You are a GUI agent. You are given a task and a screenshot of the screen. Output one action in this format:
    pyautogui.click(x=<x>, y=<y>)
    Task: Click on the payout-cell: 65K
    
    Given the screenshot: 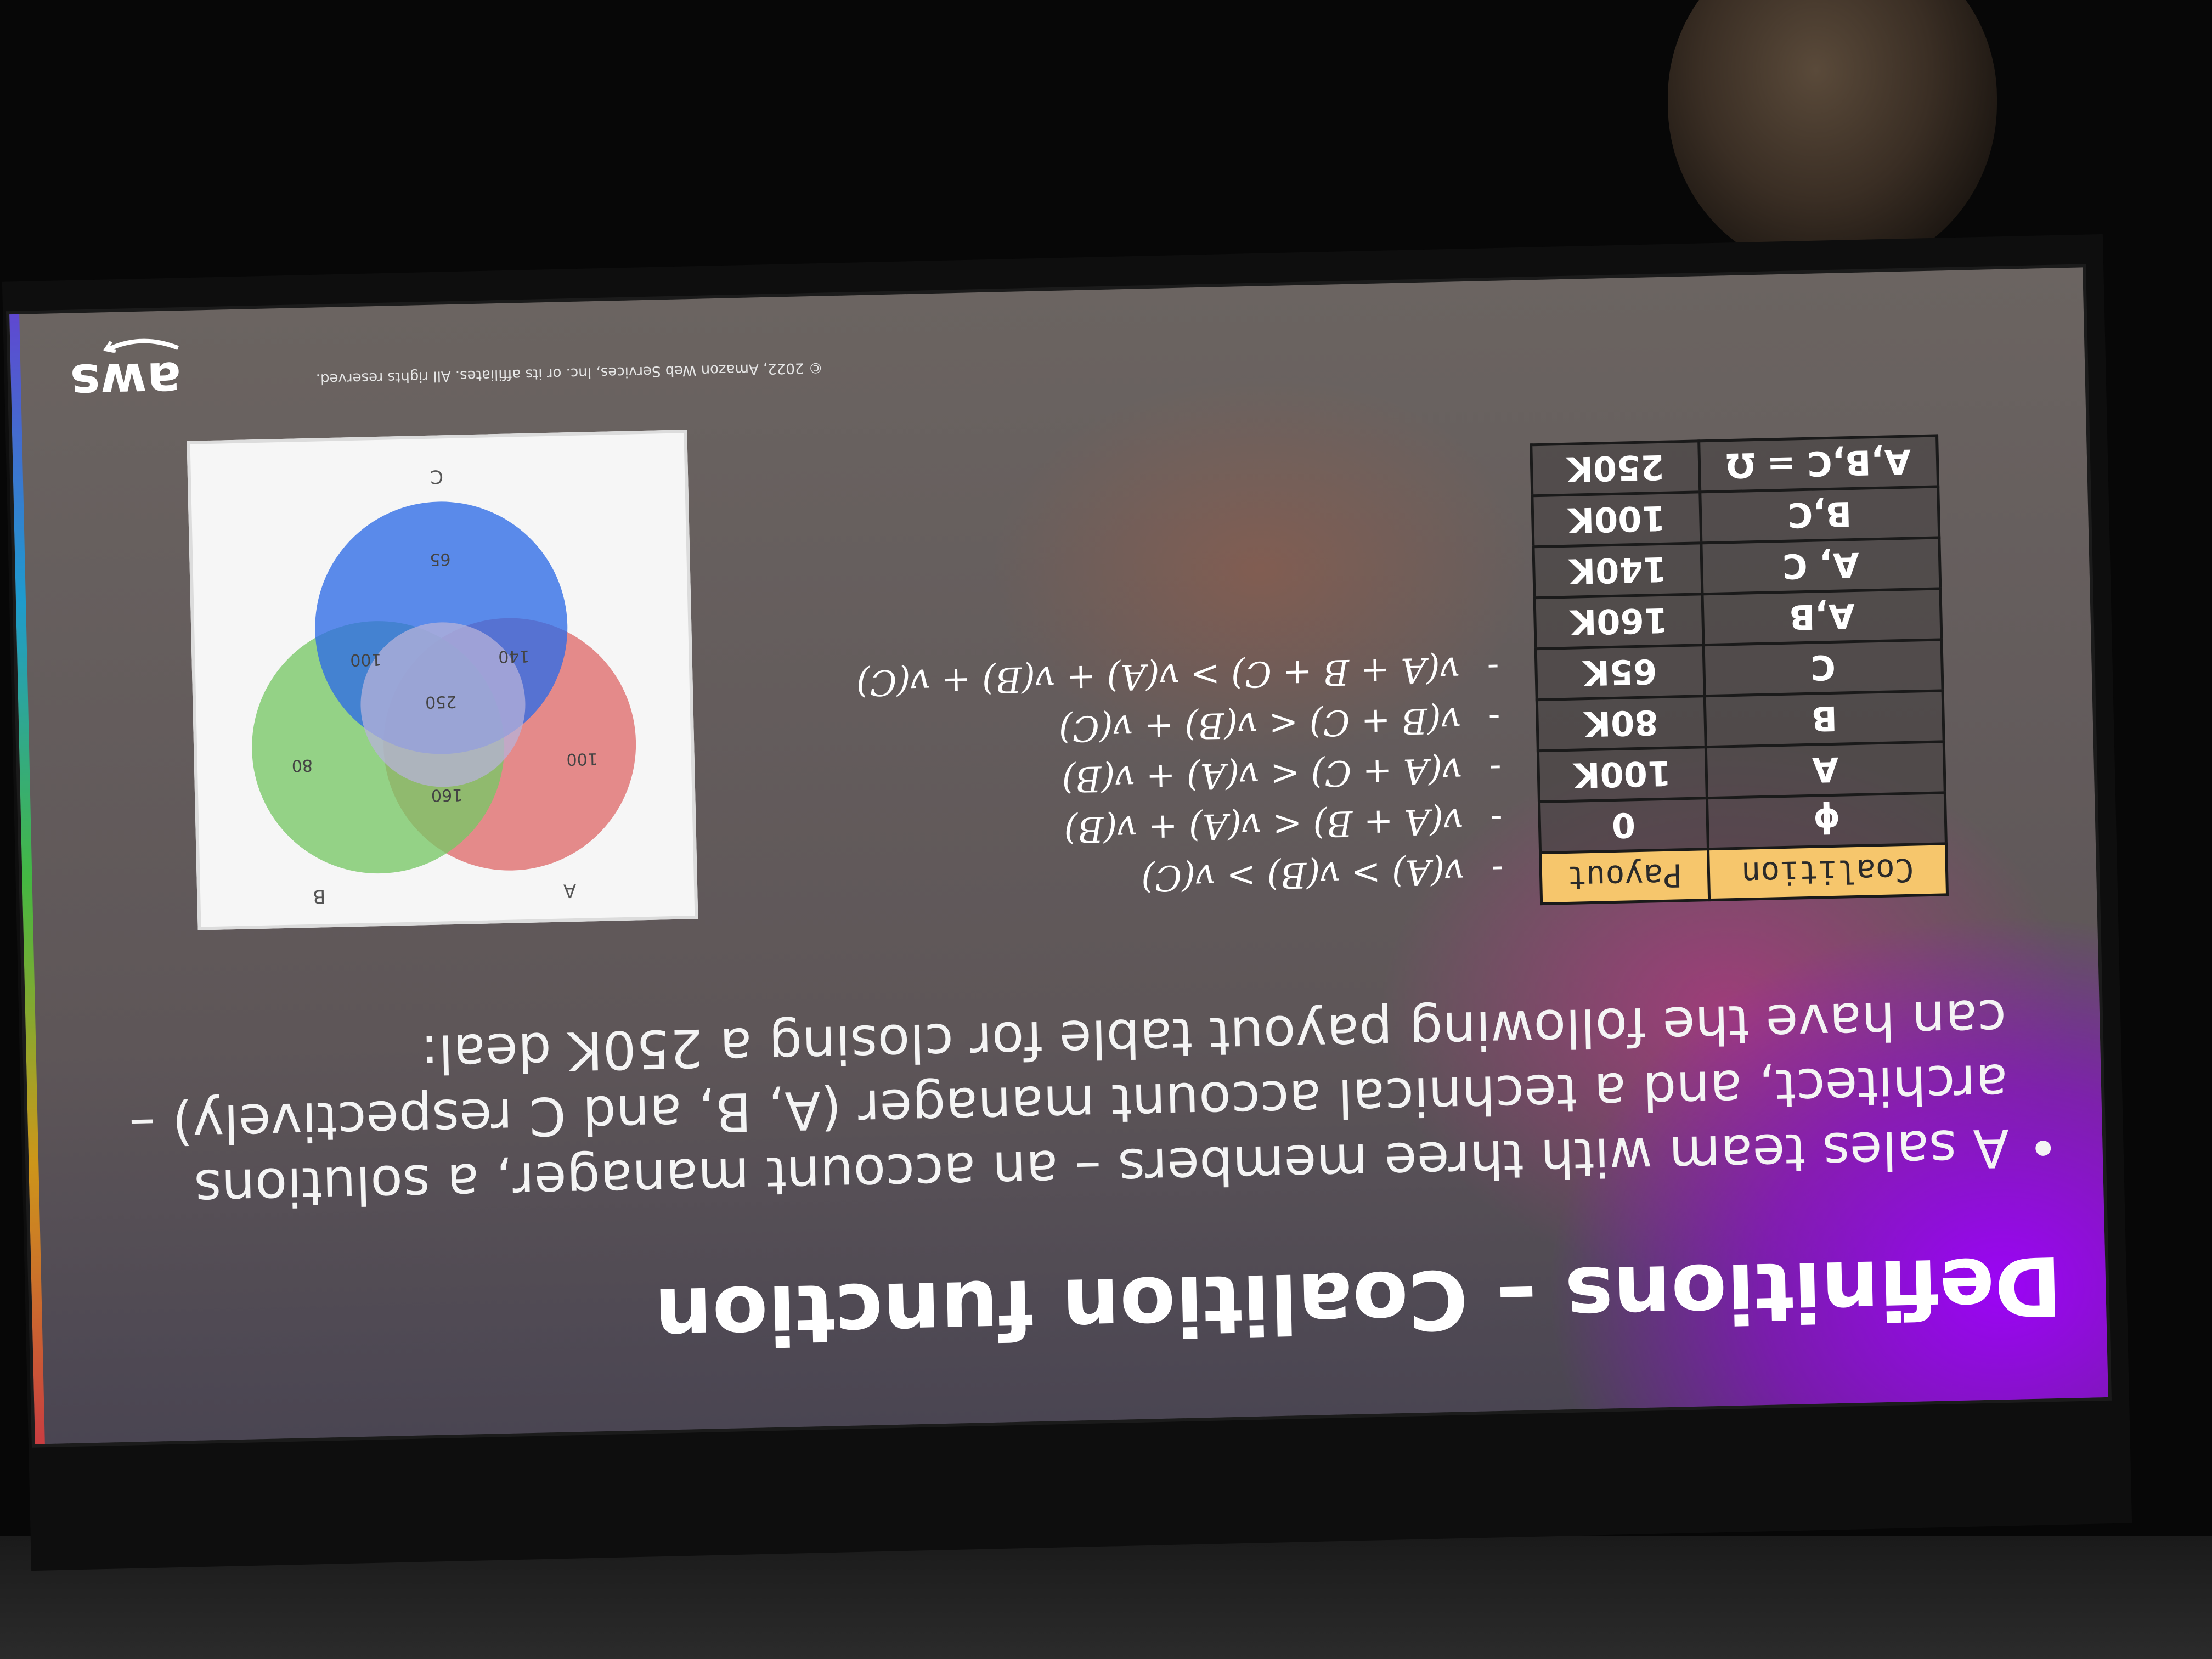 What is the action you would take?
    pyautogui.click(x=1620, y=672)
    